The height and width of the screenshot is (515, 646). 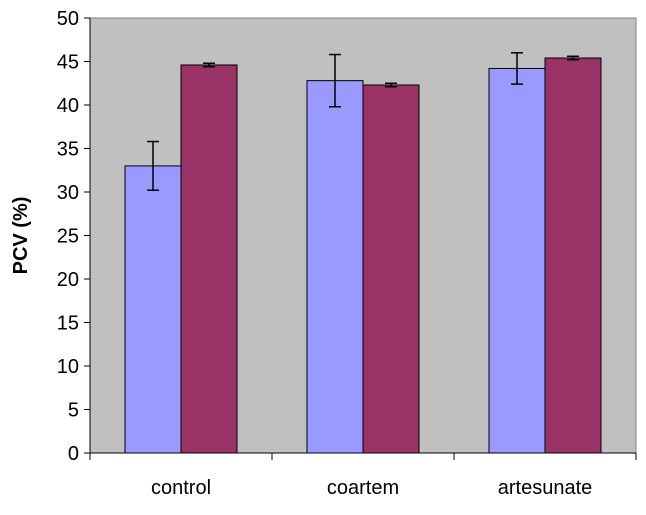 I want to click on y-tick-label: 10, so click(x=68, y=367).